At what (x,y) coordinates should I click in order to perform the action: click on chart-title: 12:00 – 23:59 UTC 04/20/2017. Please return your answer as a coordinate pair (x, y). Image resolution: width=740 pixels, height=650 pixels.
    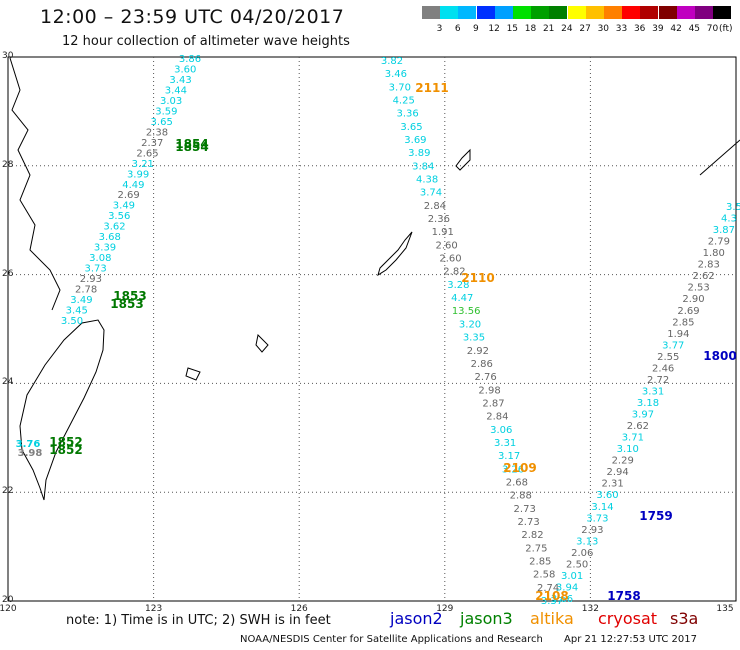
    Looking at the image, I should click on (192, 17).